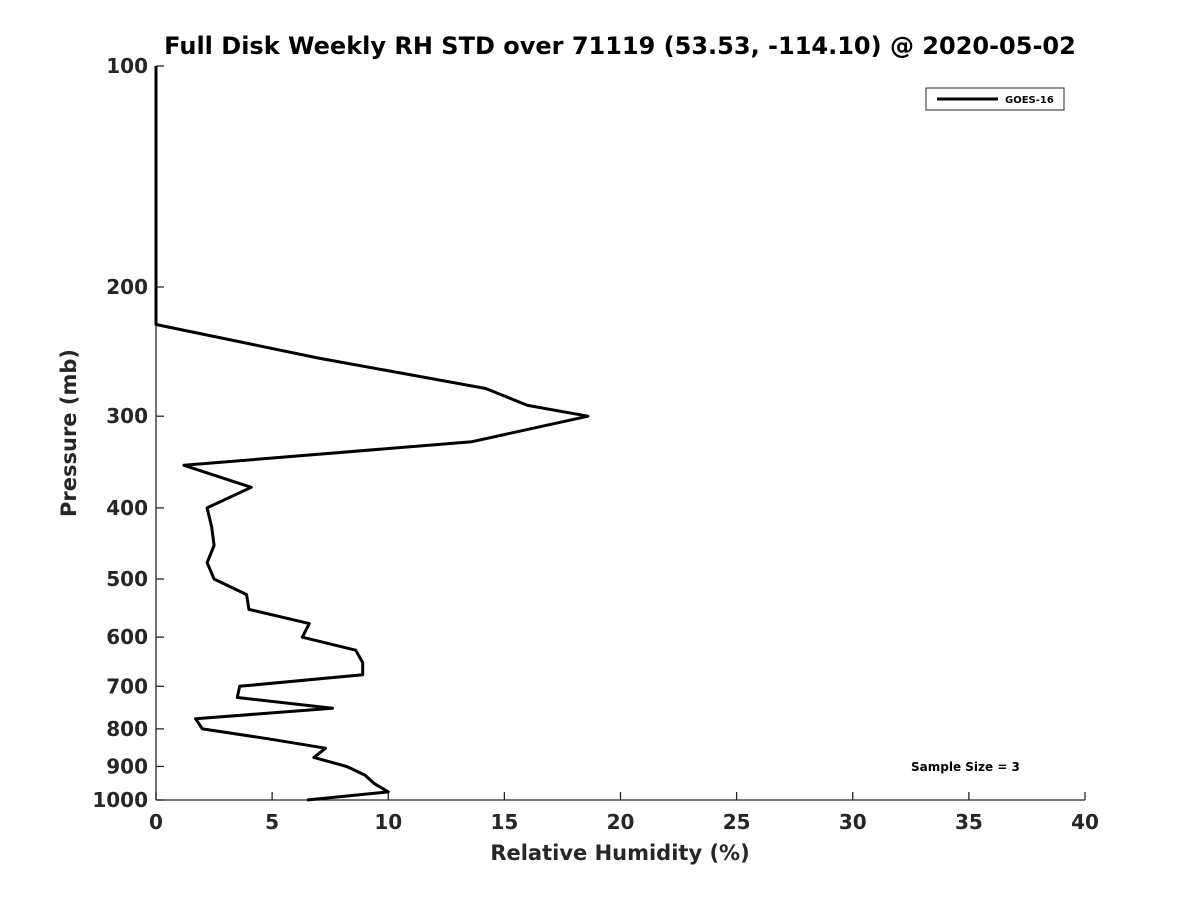  I want to click on y-tick-label: 800, so click(127, 729).